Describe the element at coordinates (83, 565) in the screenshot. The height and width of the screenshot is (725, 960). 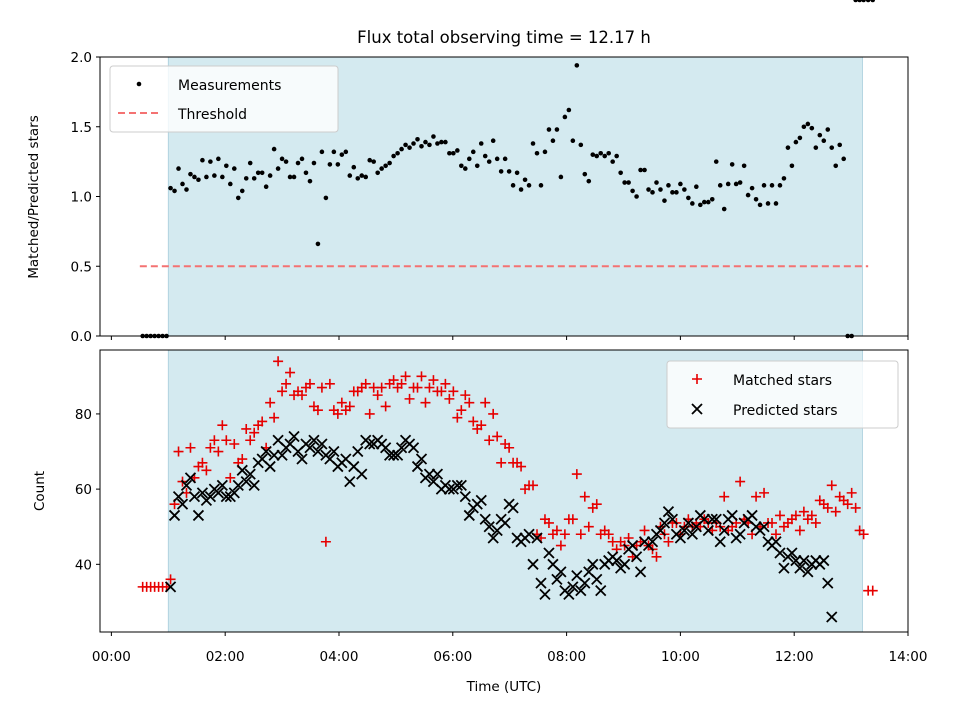
I see `bottom-y-tick-label: 40` at that location.